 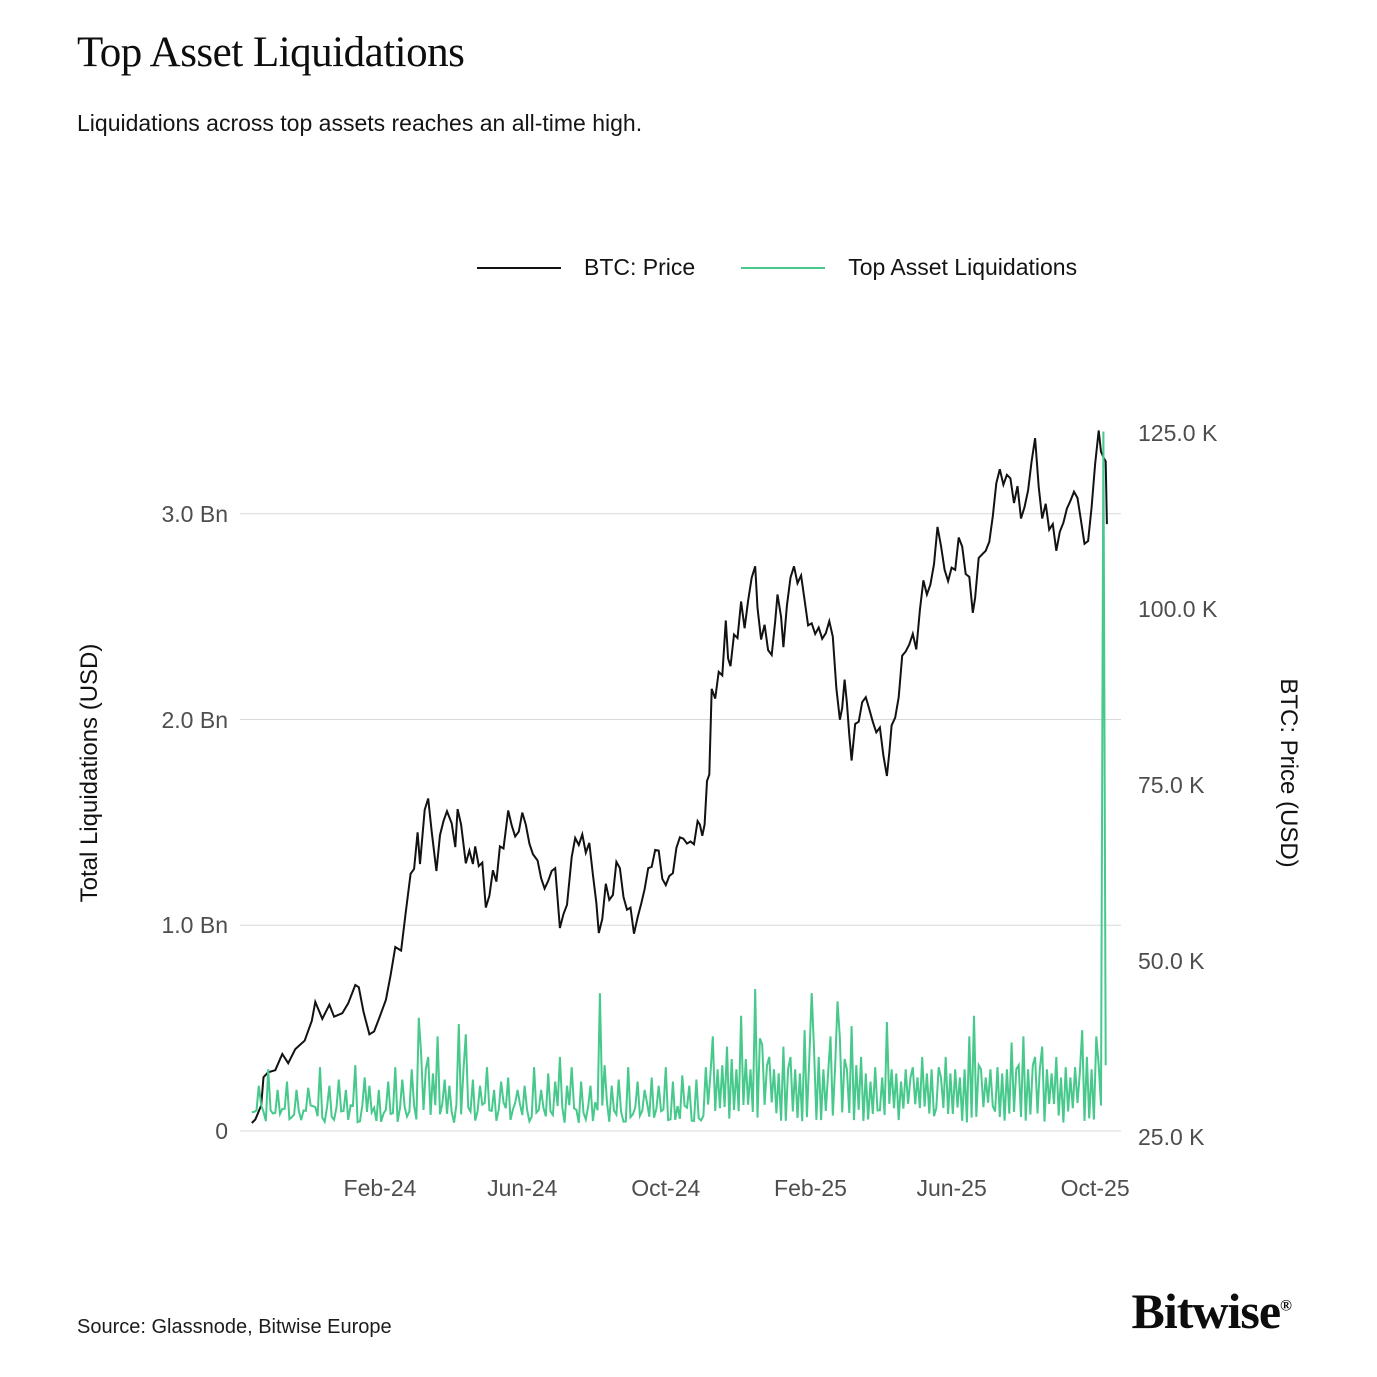 I want to click on x-tick-label: Oct-25, so click(x=1095, y=1188).